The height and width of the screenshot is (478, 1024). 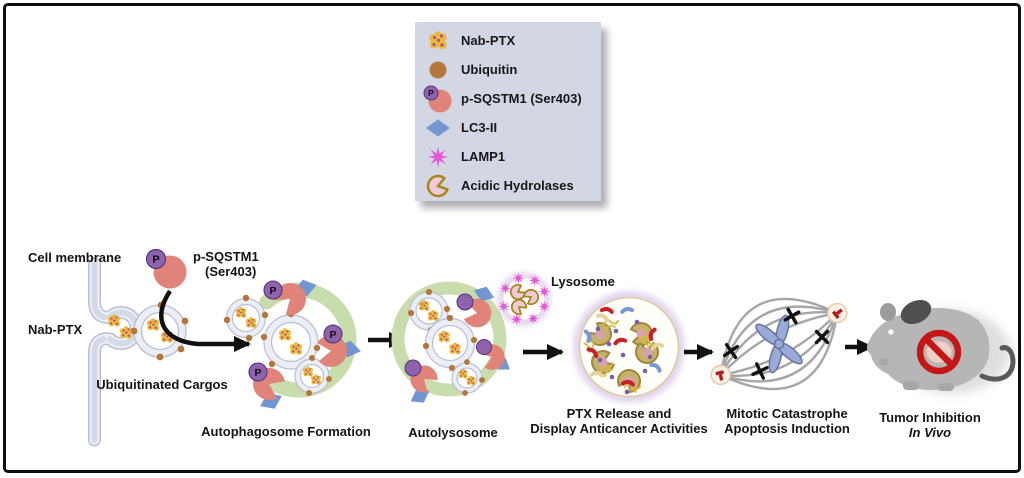 I want to click on legend-item-acidic-hydrolases: Acidic Hydrolases, so click(x=508, y=185).